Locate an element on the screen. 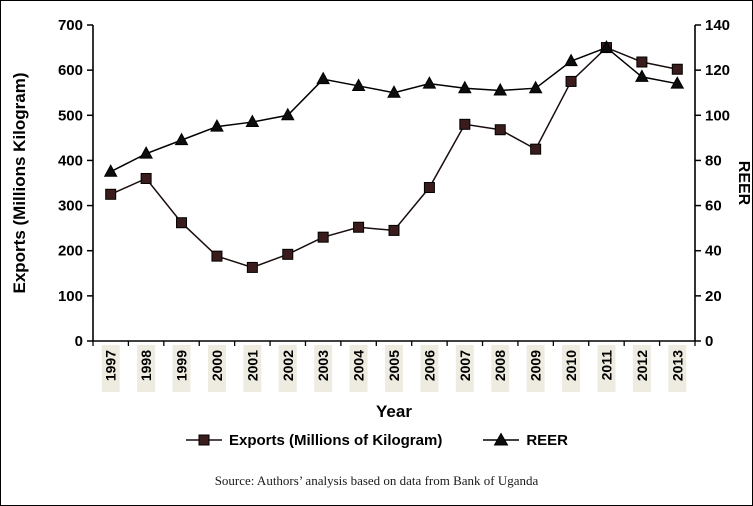 This screenshot has width=753, height=506. exports-square-marker-icon is located at coordinates (203, 440).